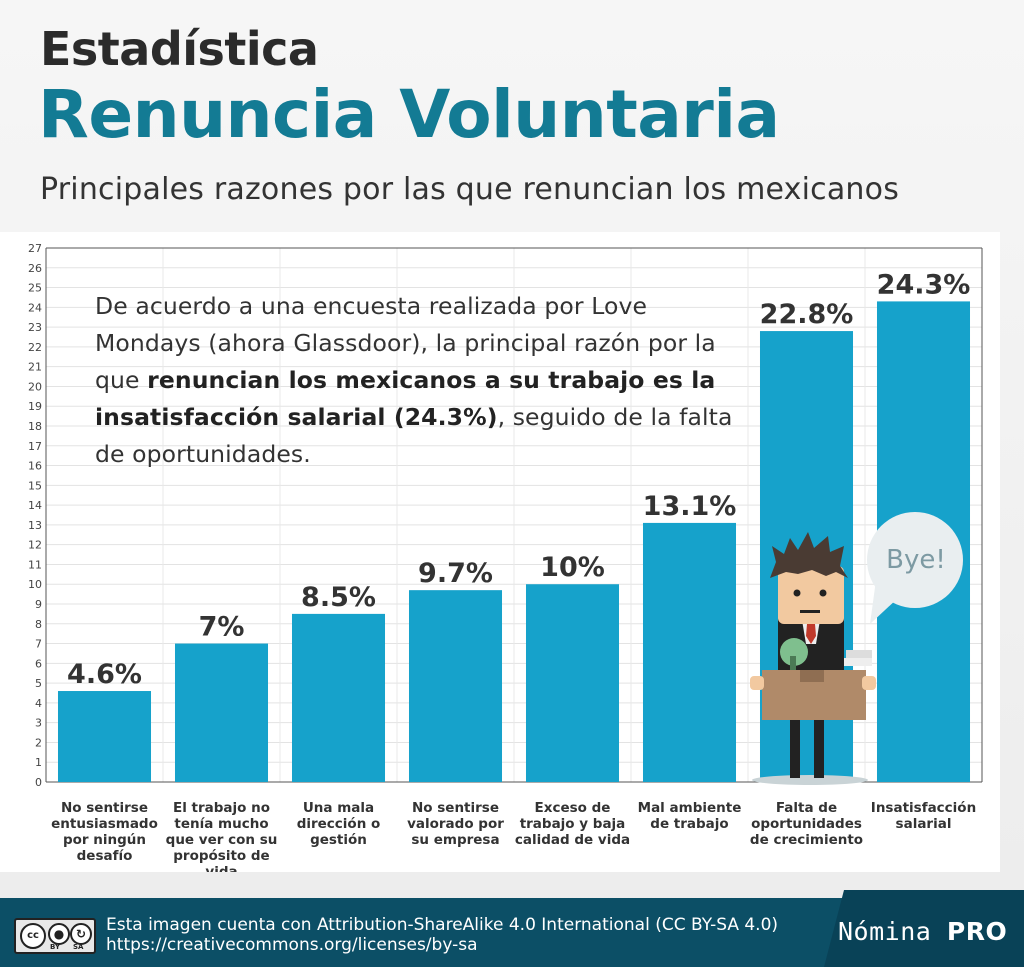  I want to click on sa-label: SA, so click(78, 947).